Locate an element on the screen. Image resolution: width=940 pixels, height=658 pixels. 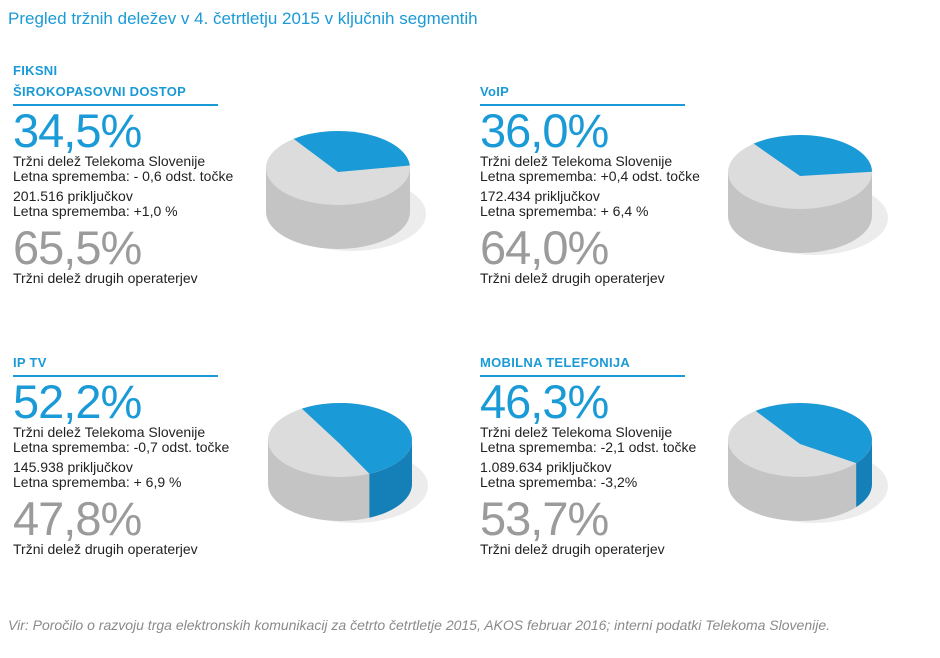
connections: 1.089.634 priključkov is located at coordinates (546, 467).